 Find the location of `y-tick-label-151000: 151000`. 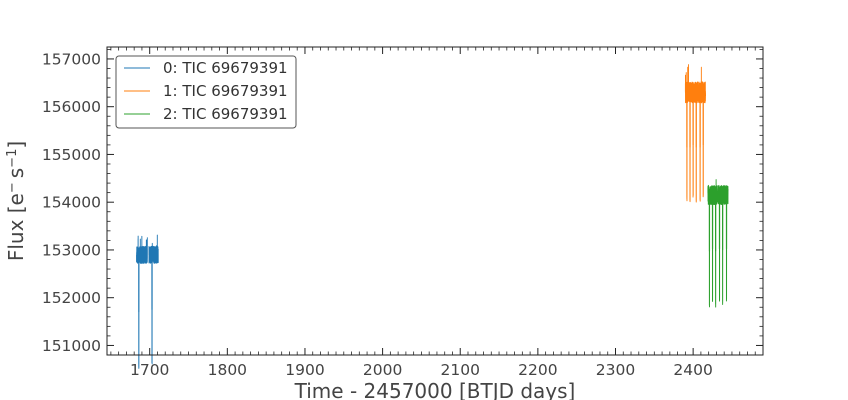

y-tick-label-151000: 151000 is located at coordinates (71, 346).